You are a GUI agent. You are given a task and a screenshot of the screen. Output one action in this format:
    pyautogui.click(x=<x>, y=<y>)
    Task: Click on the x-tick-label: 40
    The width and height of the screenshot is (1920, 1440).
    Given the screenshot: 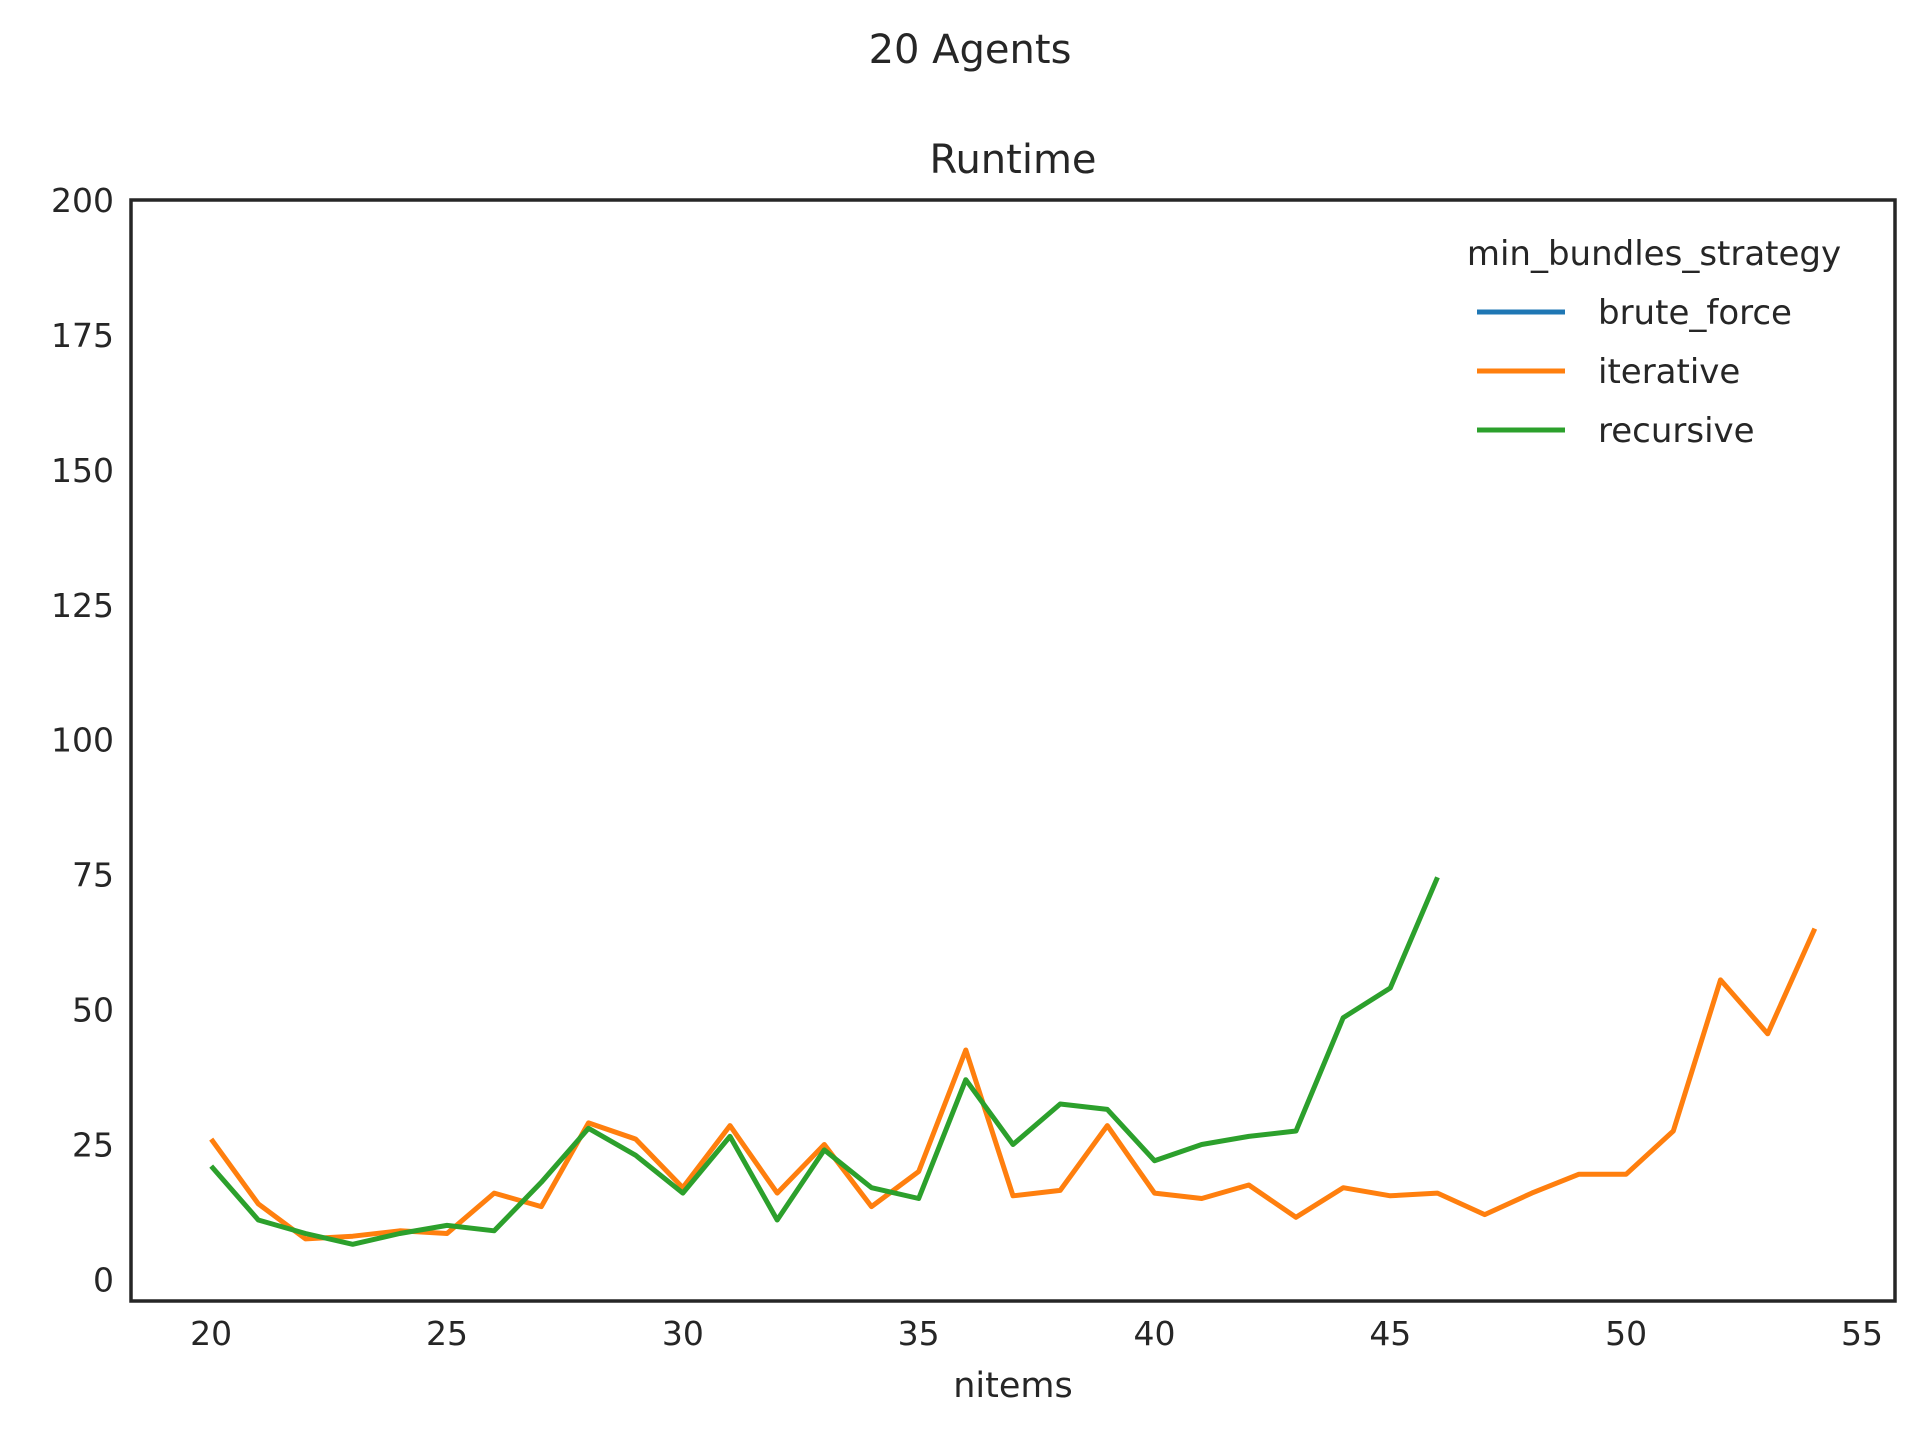 What is the action you would take?
    pyautogui.click(x=1154, y=1333)
    